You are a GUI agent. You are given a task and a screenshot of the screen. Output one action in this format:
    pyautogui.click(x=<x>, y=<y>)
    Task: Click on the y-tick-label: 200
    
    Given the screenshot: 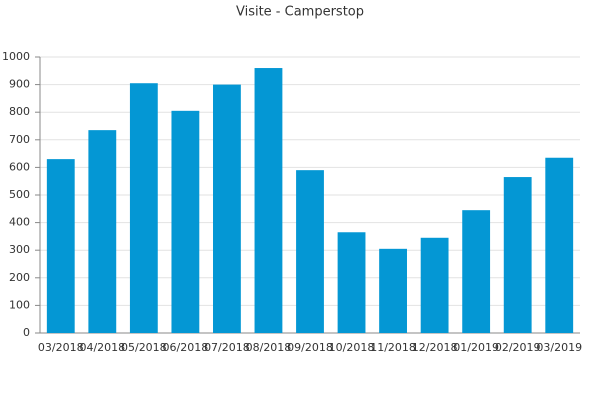 What is the action you would take?
    pyautogui.click(x=19, y=277)
    